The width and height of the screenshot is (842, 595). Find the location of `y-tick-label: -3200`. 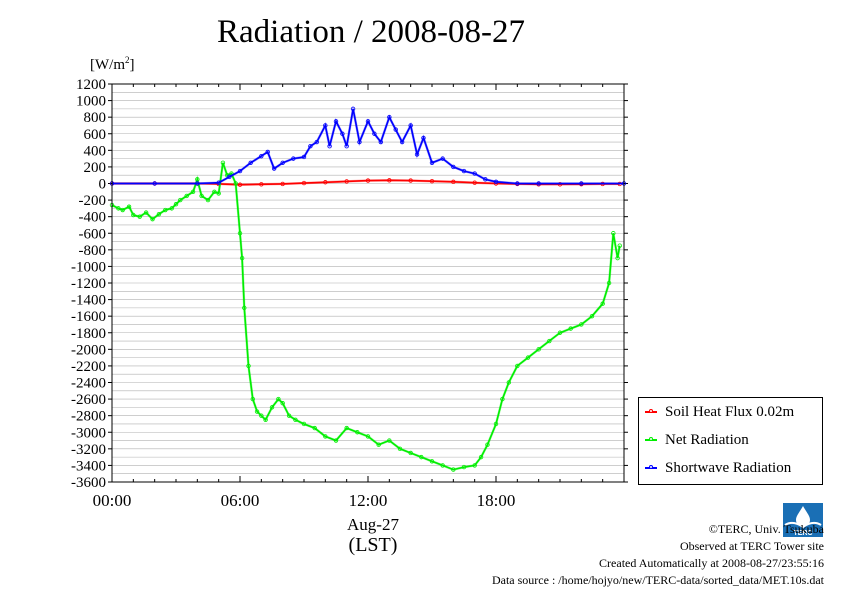

y-tick-label: -3200 is located at coordinates (88, 450).